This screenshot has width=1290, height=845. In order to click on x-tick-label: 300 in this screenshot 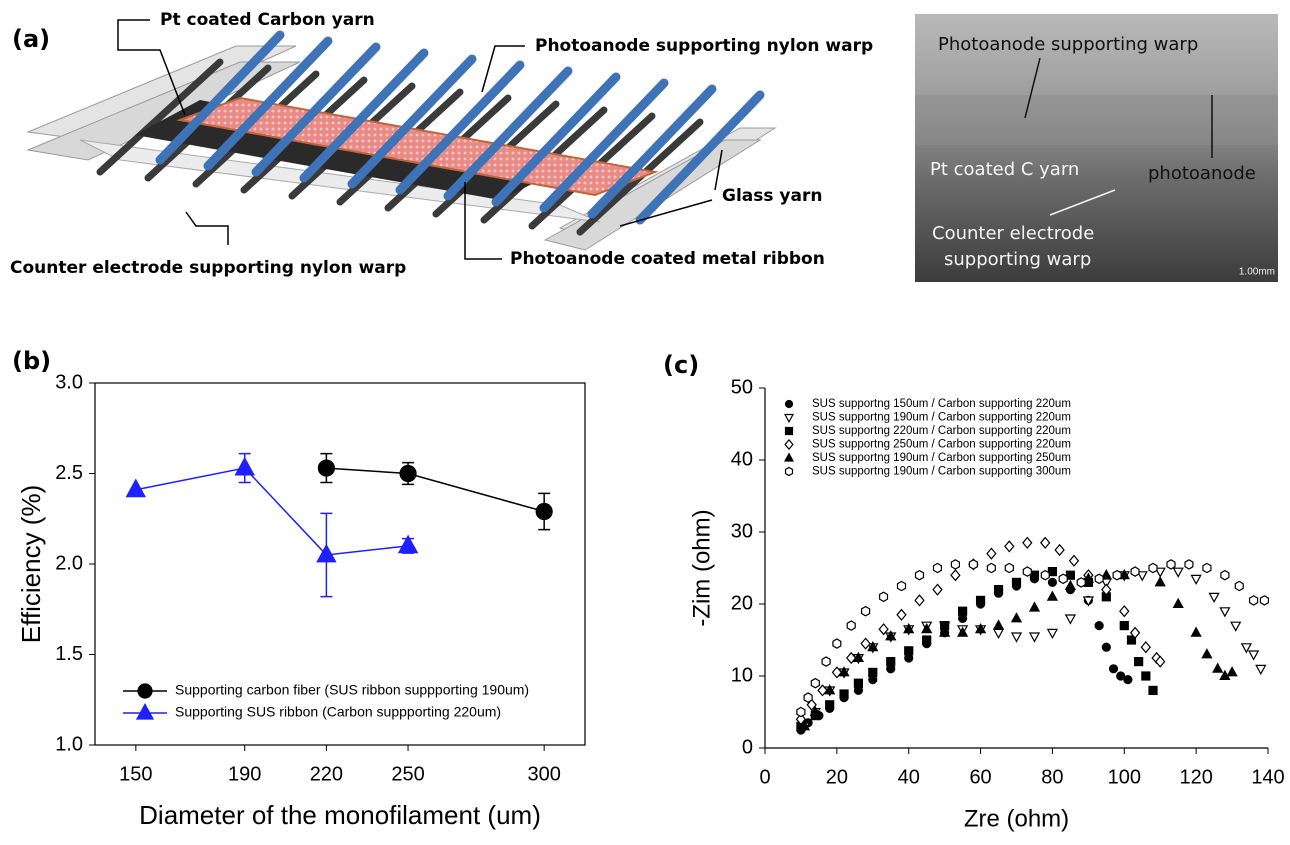, I will do `click(543, 774)`.